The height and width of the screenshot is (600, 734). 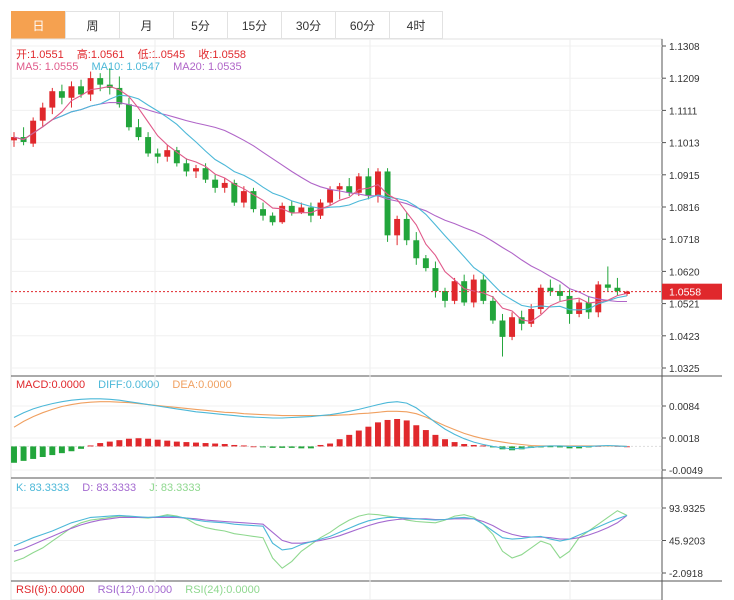 I want to click on last-price-tag, so click(x=692, y=291).